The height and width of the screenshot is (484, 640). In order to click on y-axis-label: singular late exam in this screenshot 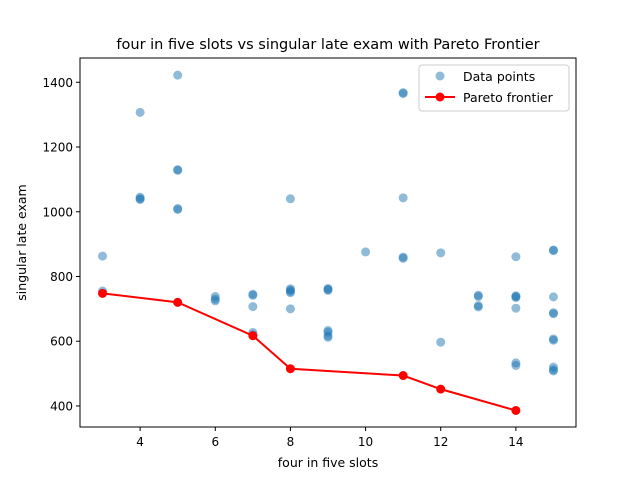, I will do `click(21, 242)`.